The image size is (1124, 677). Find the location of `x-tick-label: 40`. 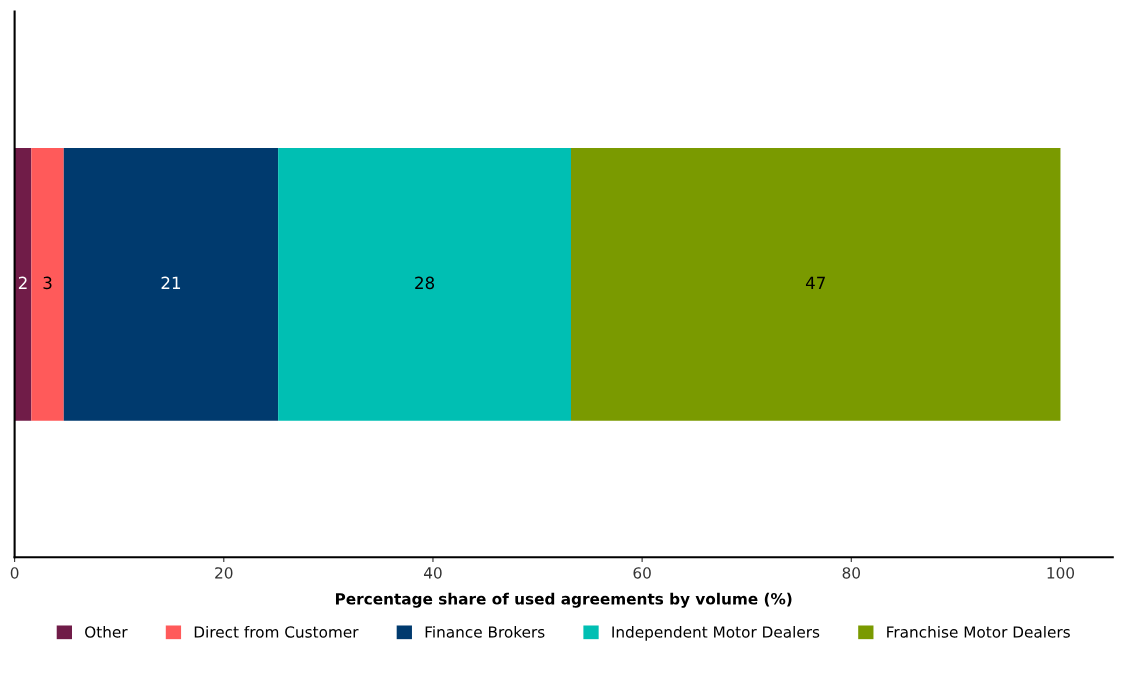

x-tick-label: 40 is located at coordinates (432, 573).